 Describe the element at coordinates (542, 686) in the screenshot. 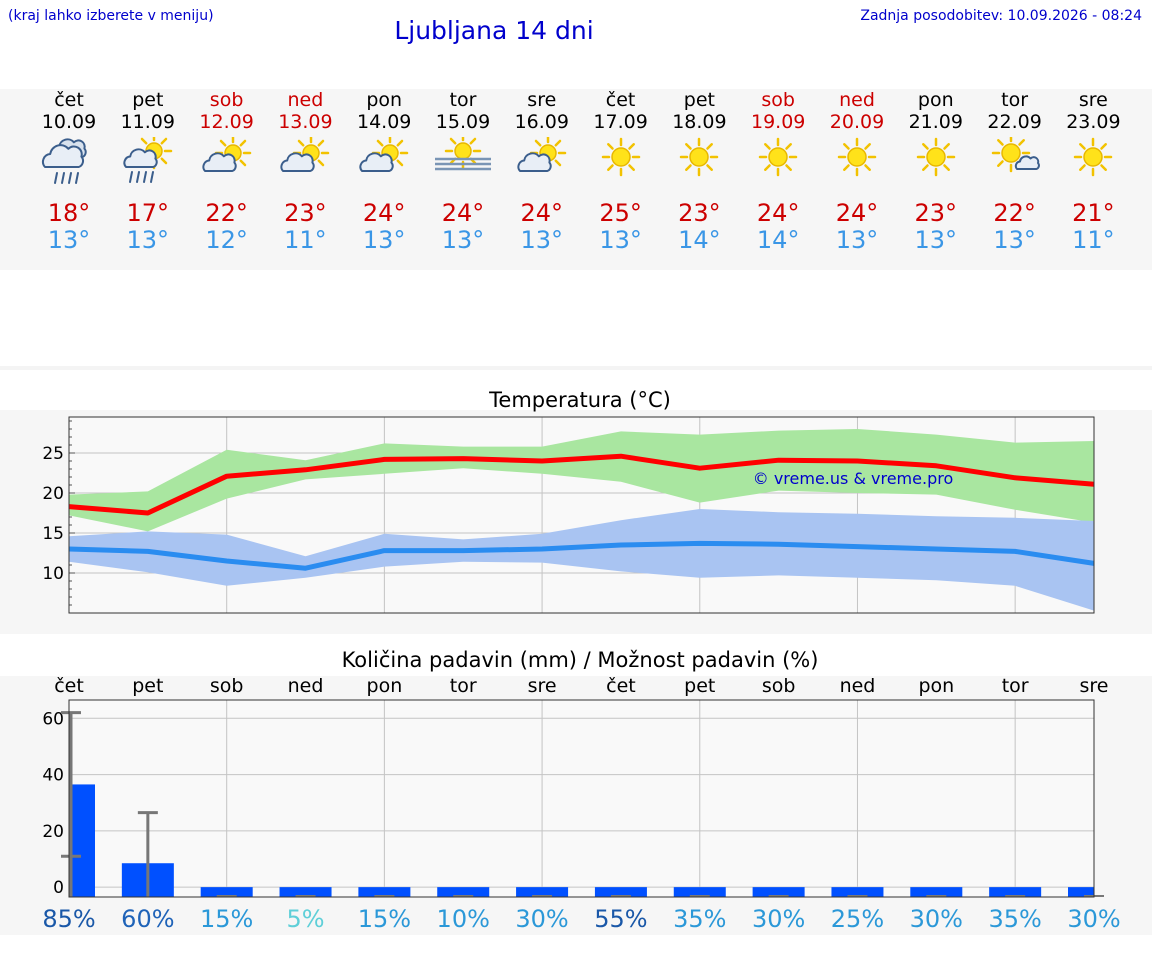

I see `x-tick-label: sre` at that location.